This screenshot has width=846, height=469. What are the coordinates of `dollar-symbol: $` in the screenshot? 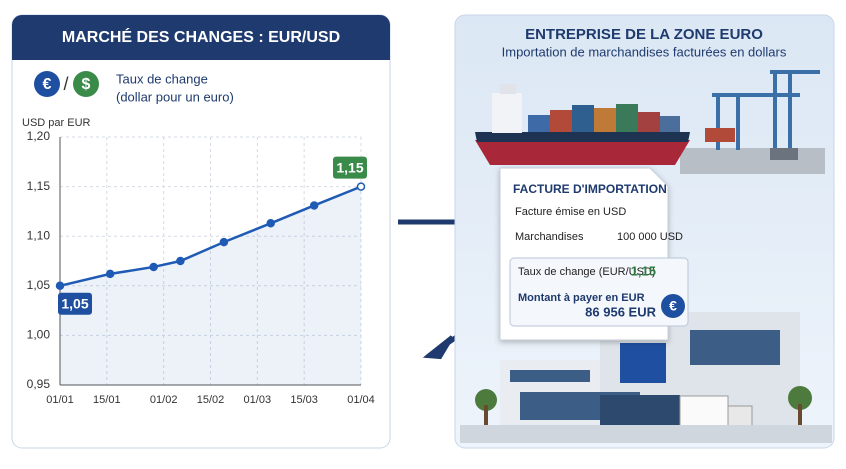 It's located at (86, 84).